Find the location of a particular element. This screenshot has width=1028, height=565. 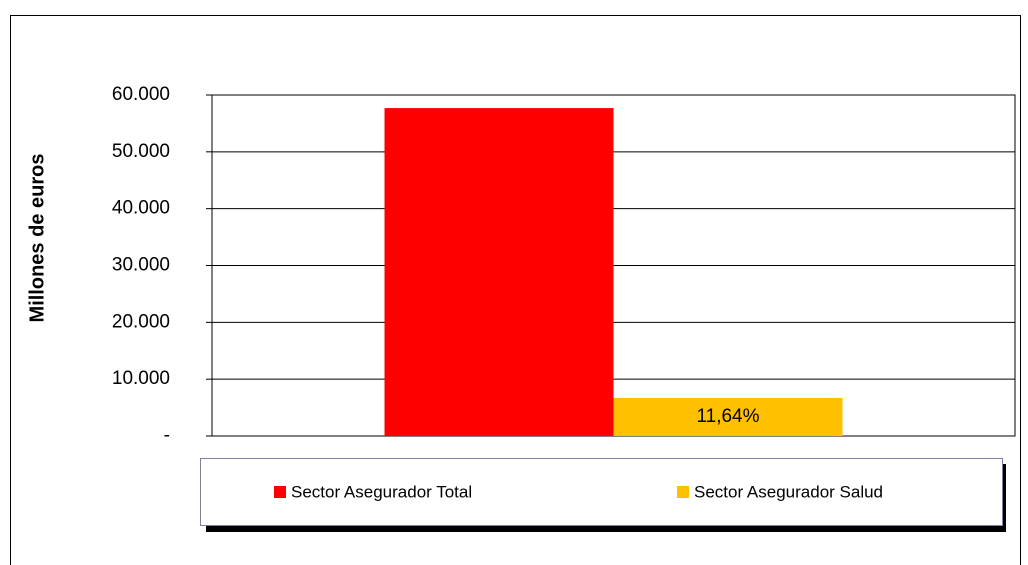

y-tick-label: - is located at coordinates (167, 435).